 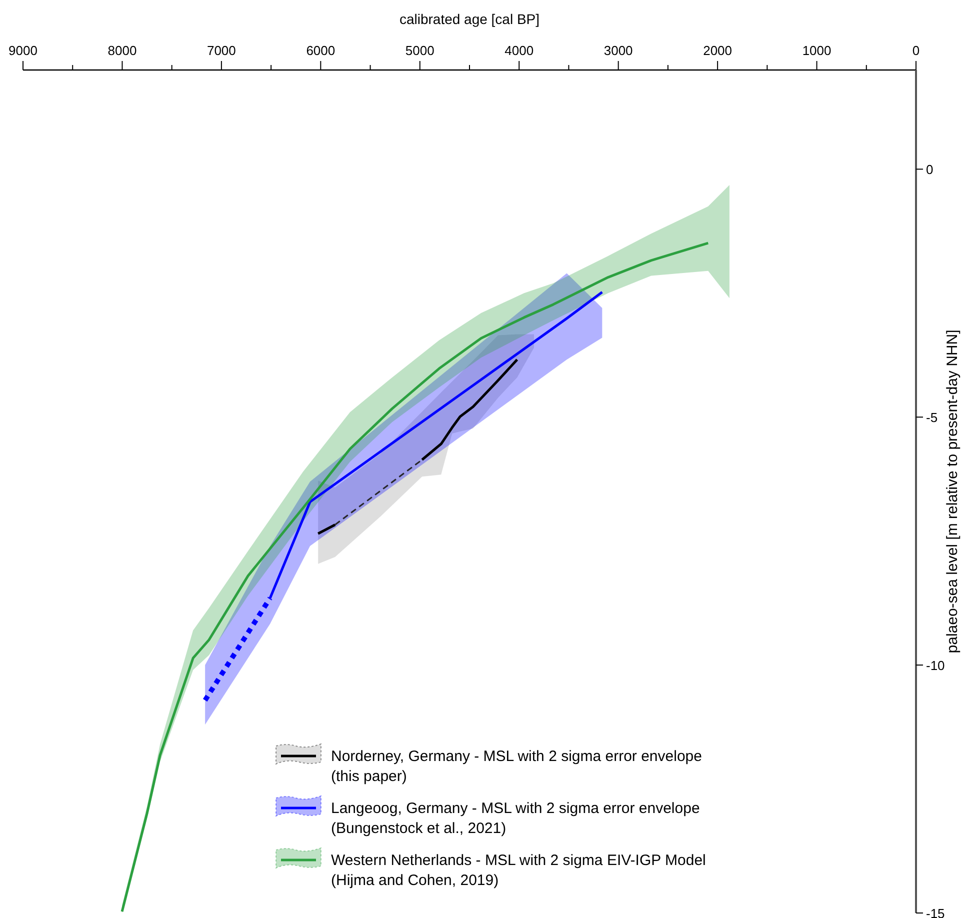 I want to click on y-tick-label: 0, so click(x=930, y=170).